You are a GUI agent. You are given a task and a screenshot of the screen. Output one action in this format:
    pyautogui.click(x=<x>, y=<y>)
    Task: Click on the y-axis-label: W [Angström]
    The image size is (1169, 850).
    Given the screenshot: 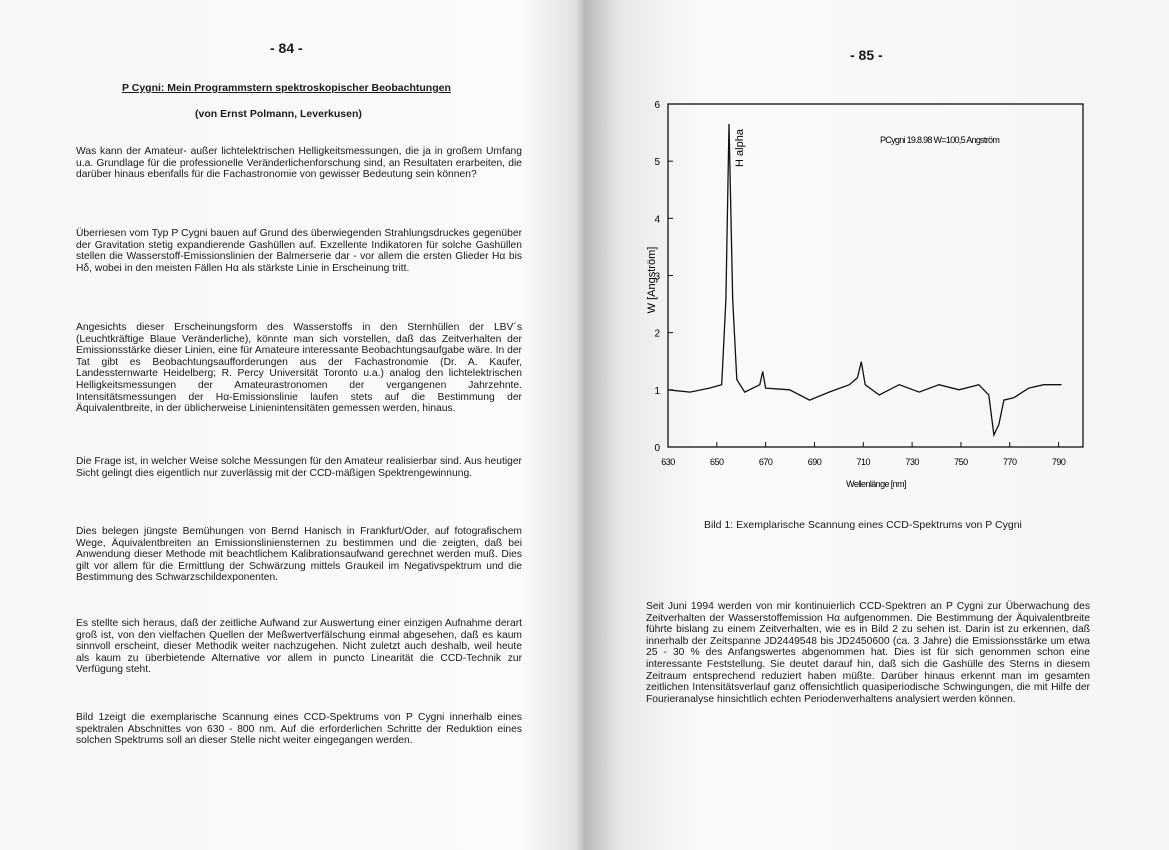 What is the action you would take?
    pyautogui.click(x=652, y=280)
    